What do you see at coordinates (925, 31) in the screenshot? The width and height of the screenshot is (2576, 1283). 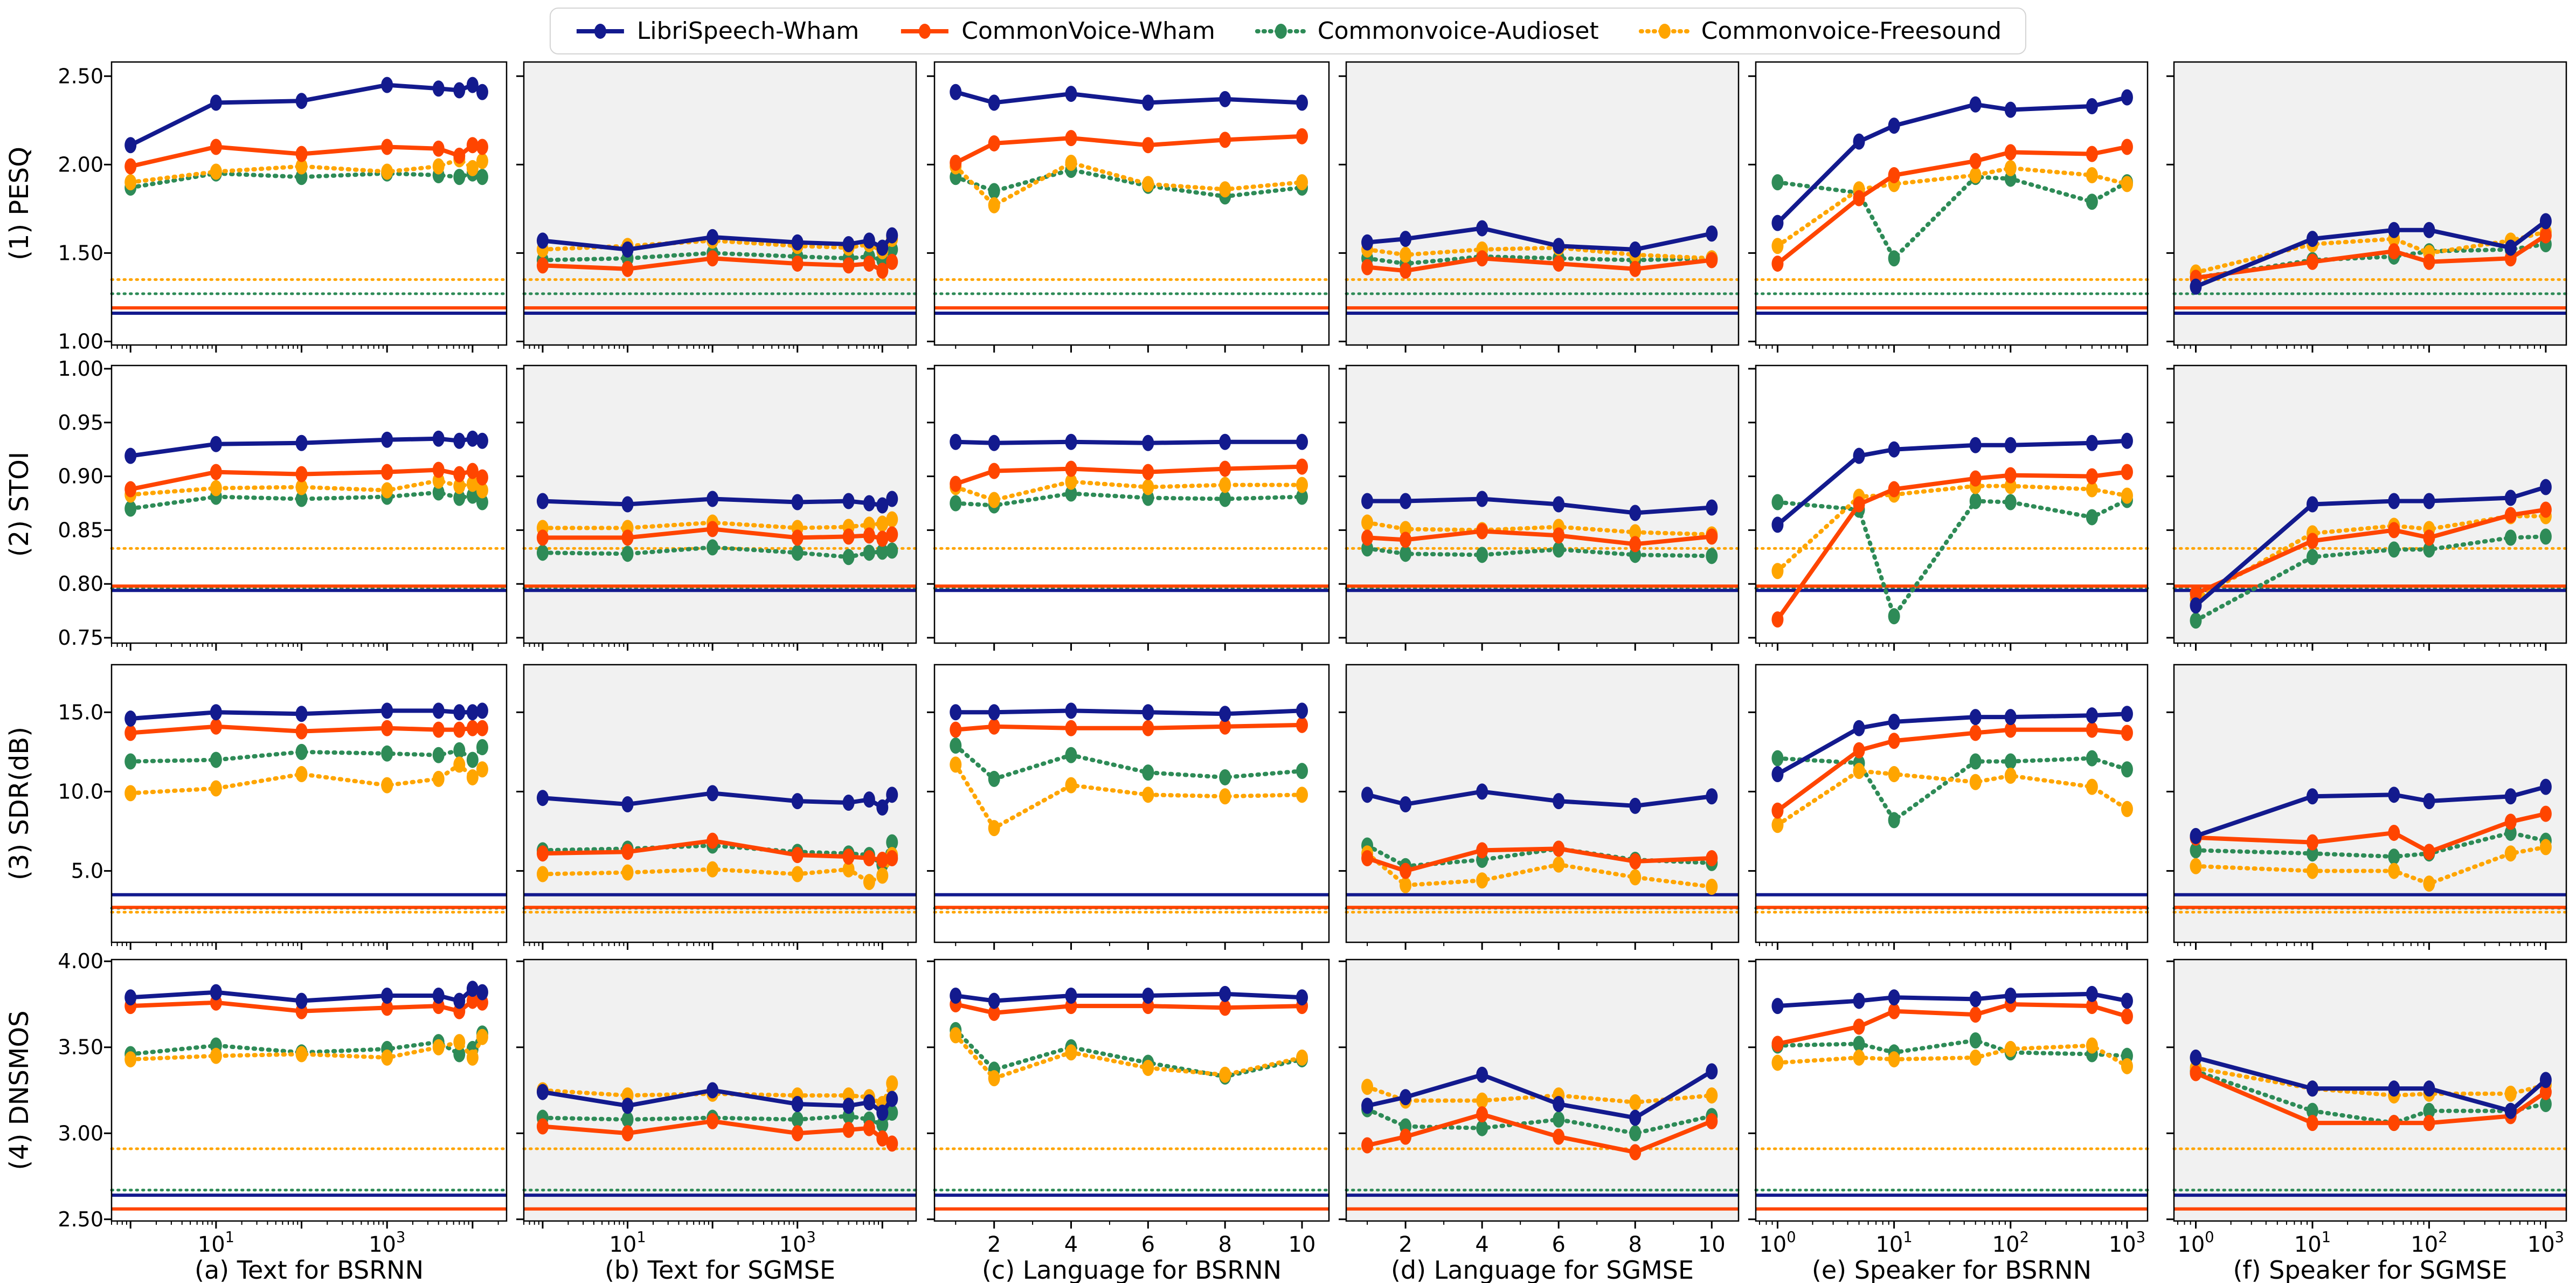 I see `series-line-solid-icon` at bounding box center [925, 31].